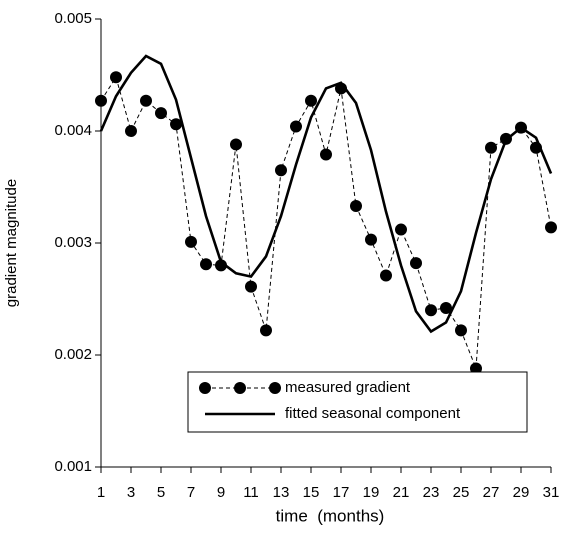 The width and height of the screenshot is (562, 534). Describe the element at coordinates (251, 492) in the screenshot. I see `x-tick-label: 11` at that location.